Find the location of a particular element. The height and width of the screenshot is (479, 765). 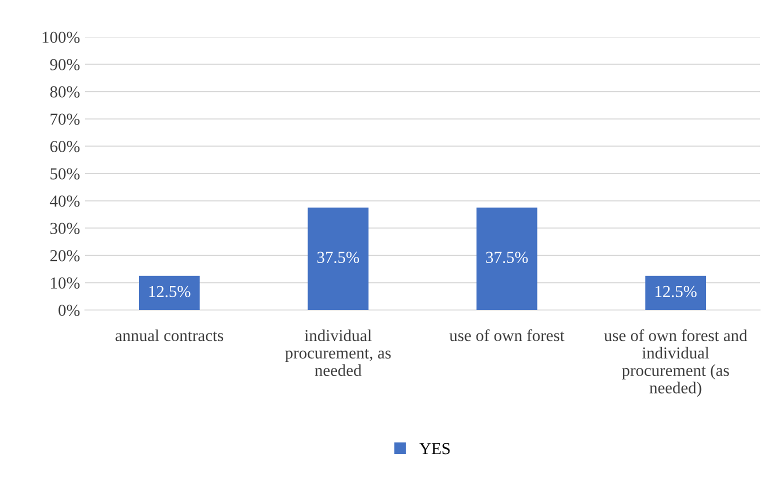

y-tick-label: 0% is located at coordinates (69, 310).